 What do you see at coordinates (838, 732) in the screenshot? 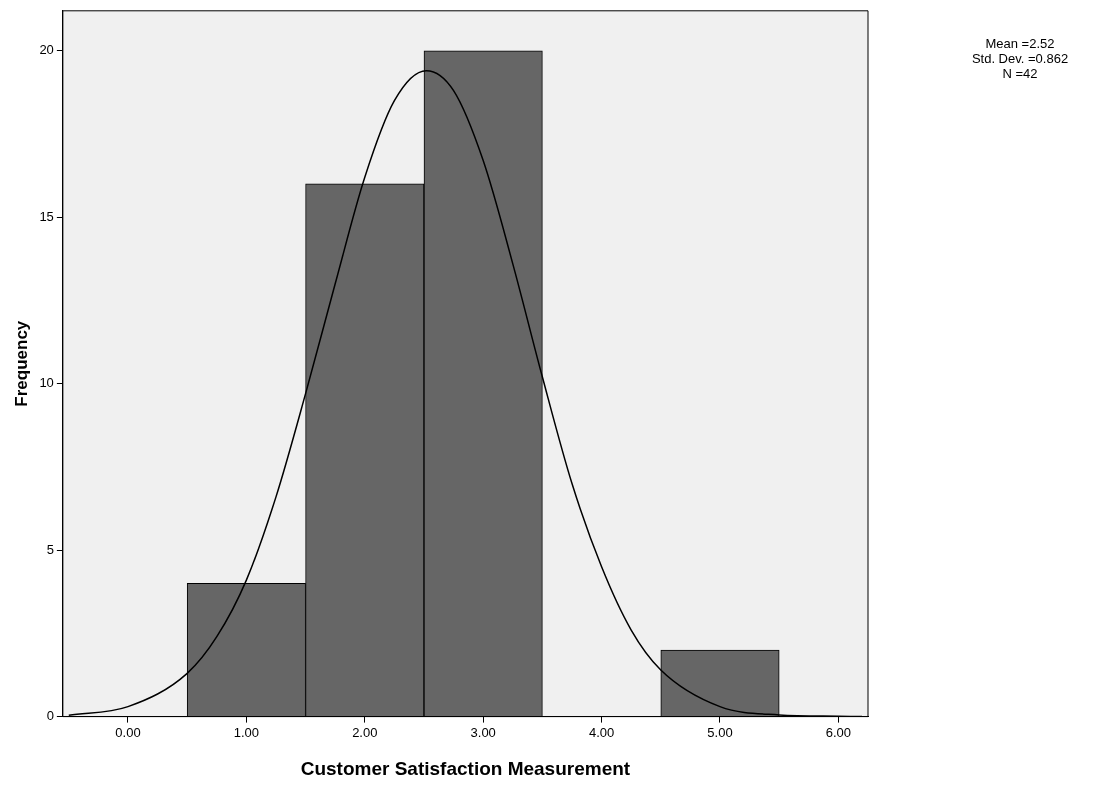
I see `x-tick-label: 6.00` at bounding box center [838, 732].